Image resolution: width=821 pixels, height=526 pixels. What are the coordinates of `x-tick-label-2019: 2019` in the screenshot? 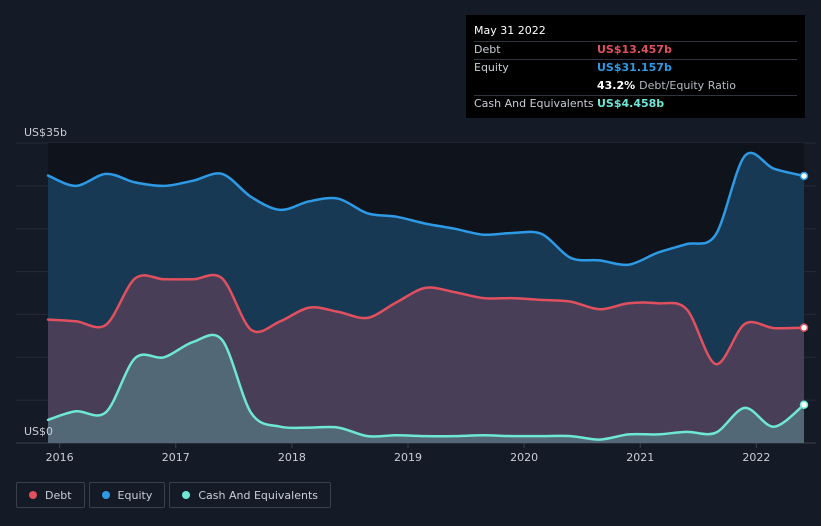 It's located at (408, 457).